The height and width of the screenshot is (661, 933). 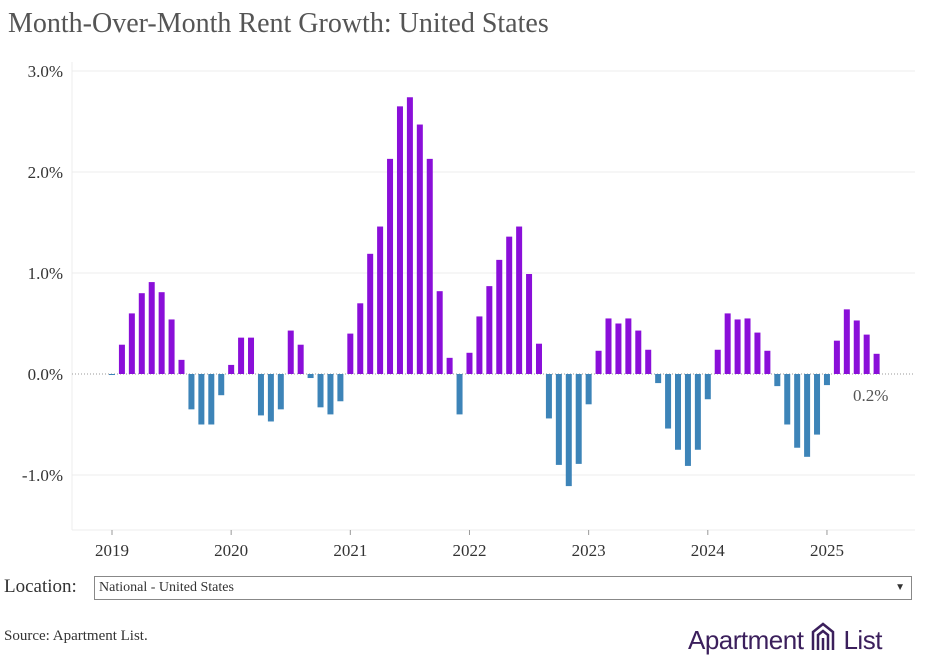 I want to click on x-tick-label: 2020, so click(x=231, y=550).